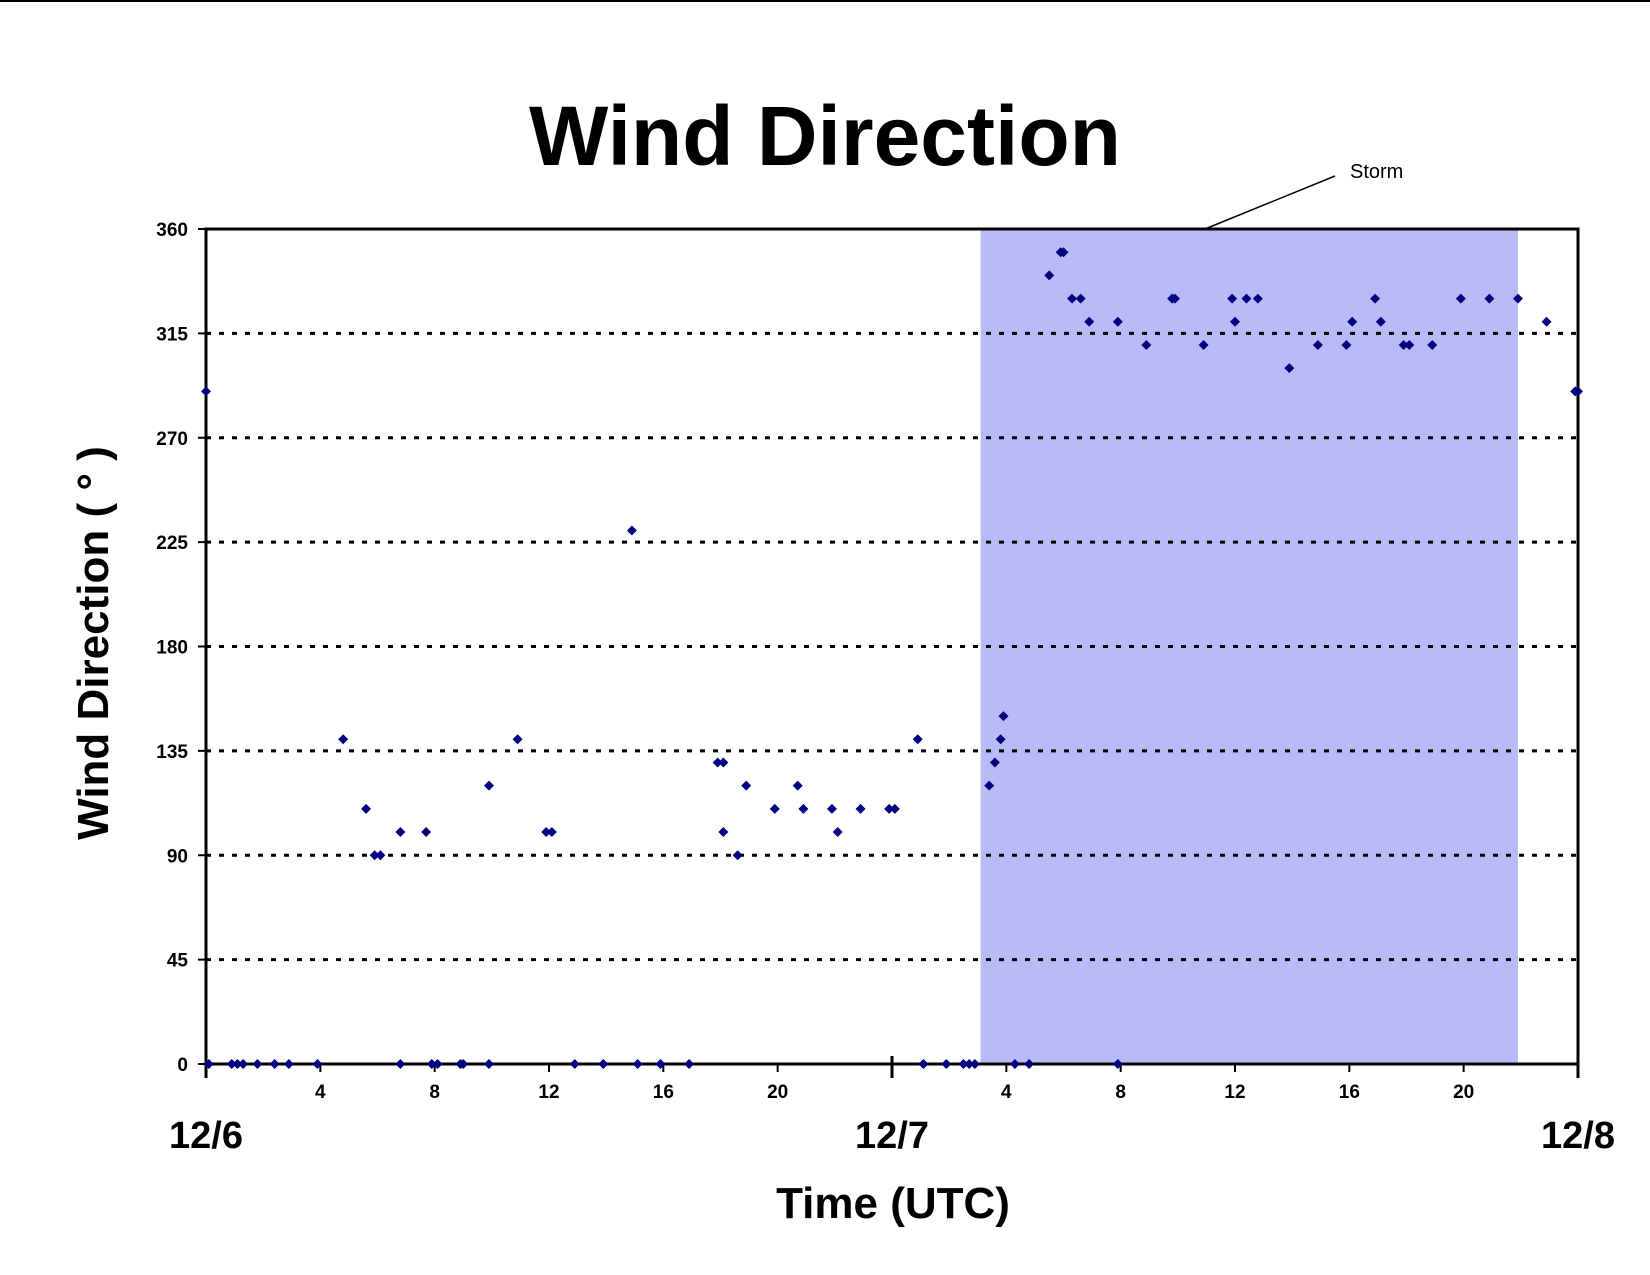 The width and height of the screenshot is (1650, 1275). I want to click on date-label: 12/6, so click(206, 1136).